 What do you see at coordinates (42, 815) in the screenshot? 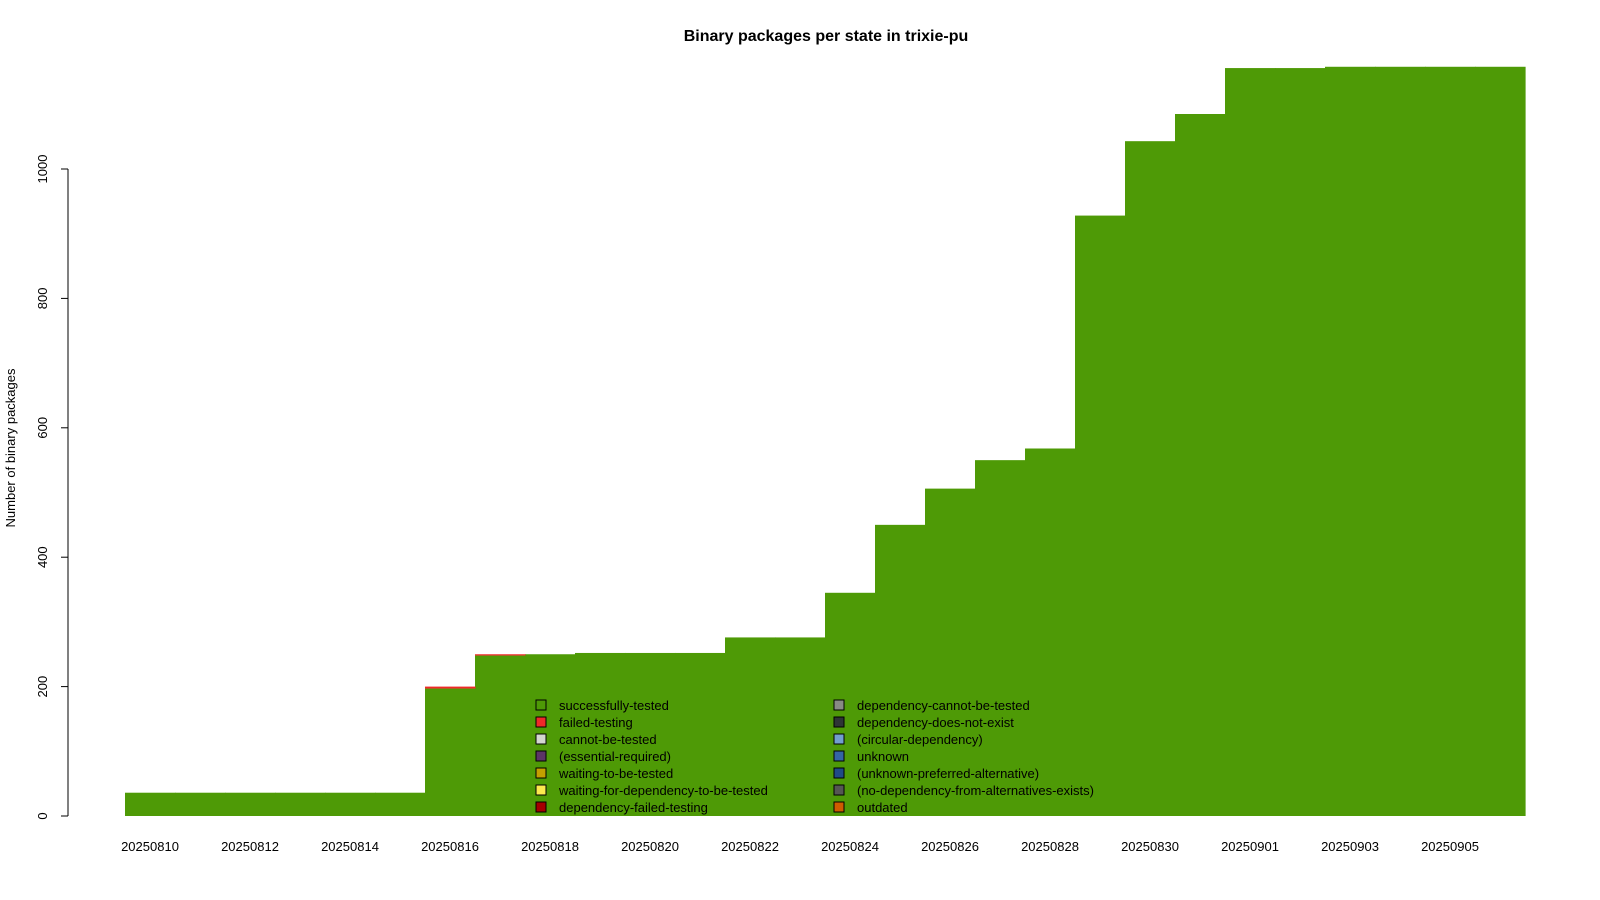
I see `y-tick-label: 0` at bounding box center [42, 815].